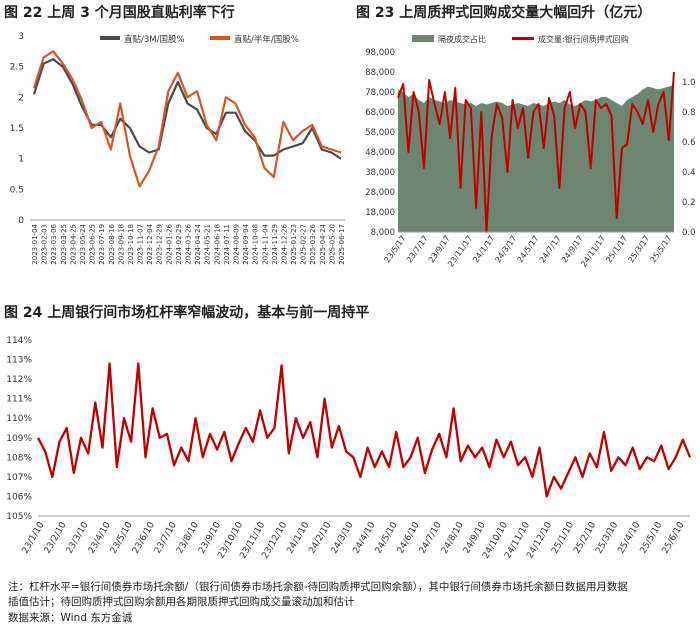 The width and height of the screenshot is (700, 630). What do you see at coordinates (380, 53) in the screenshot?
I see `y-left-tick-label: 98,000` at bounding box center [380, 53].